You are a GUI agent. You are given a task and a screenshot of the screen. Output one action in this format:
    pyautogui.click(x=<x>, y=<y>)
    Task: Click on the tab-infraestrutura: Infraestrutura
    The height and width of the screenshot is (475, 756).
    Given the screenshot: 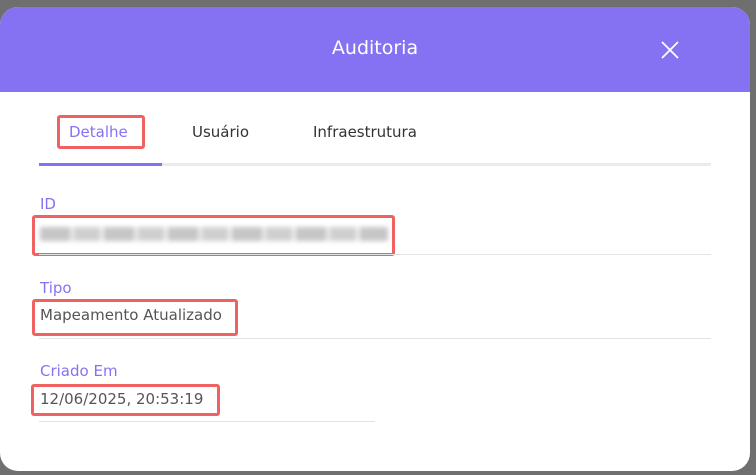 What is the action you would take?
    pyautogui.click(x=365, y=132)
    